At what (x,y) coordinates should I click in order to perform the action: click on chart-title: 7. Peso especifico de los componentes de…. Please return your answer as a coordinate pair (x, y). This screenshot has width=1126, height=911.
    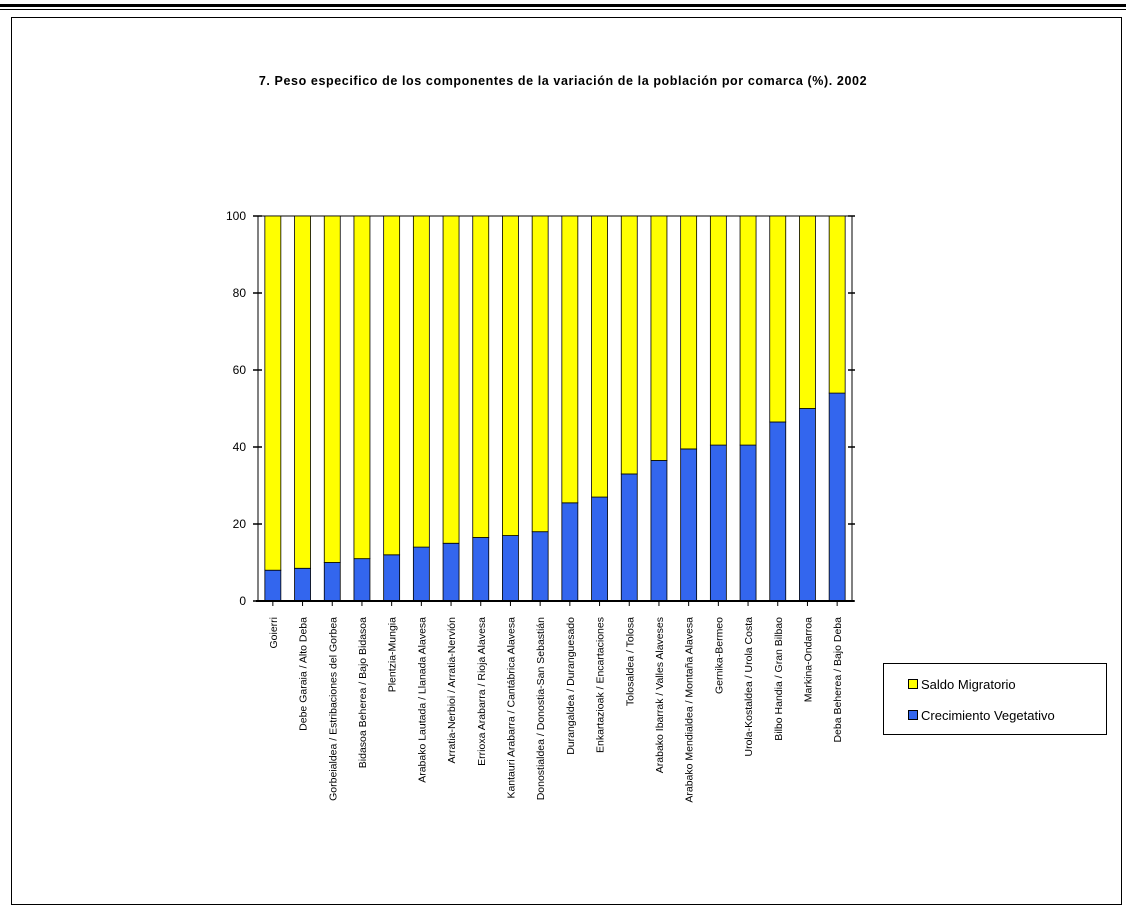
    Looking at the image, I should click on (563, 81).